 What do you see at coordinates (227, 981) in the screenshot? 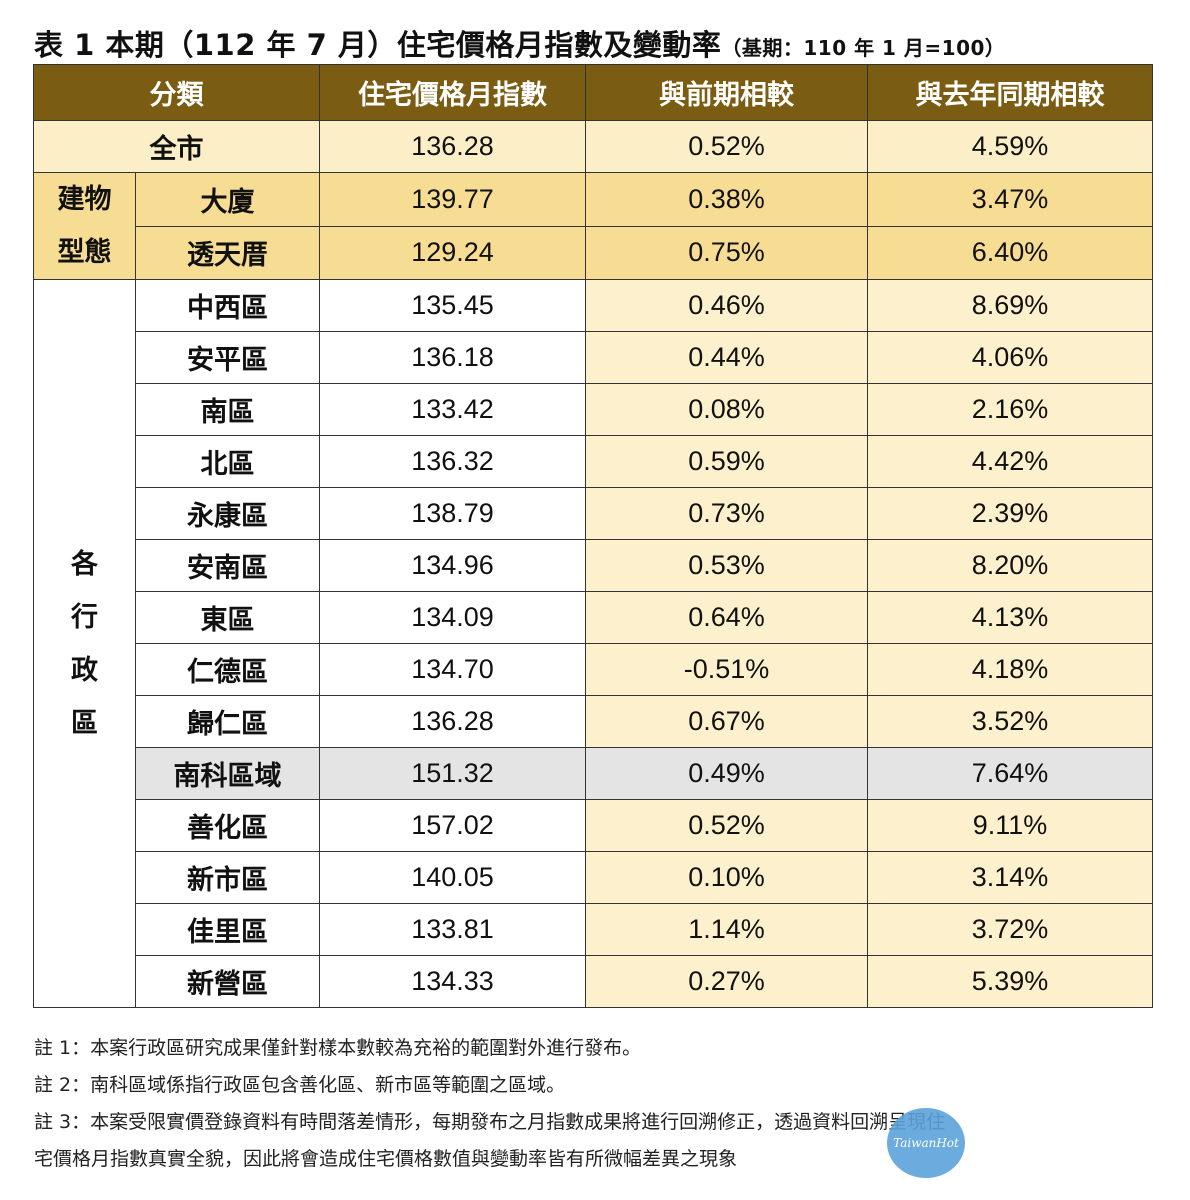
I see `row-label: 新營區` at bounding box center [227, 981].